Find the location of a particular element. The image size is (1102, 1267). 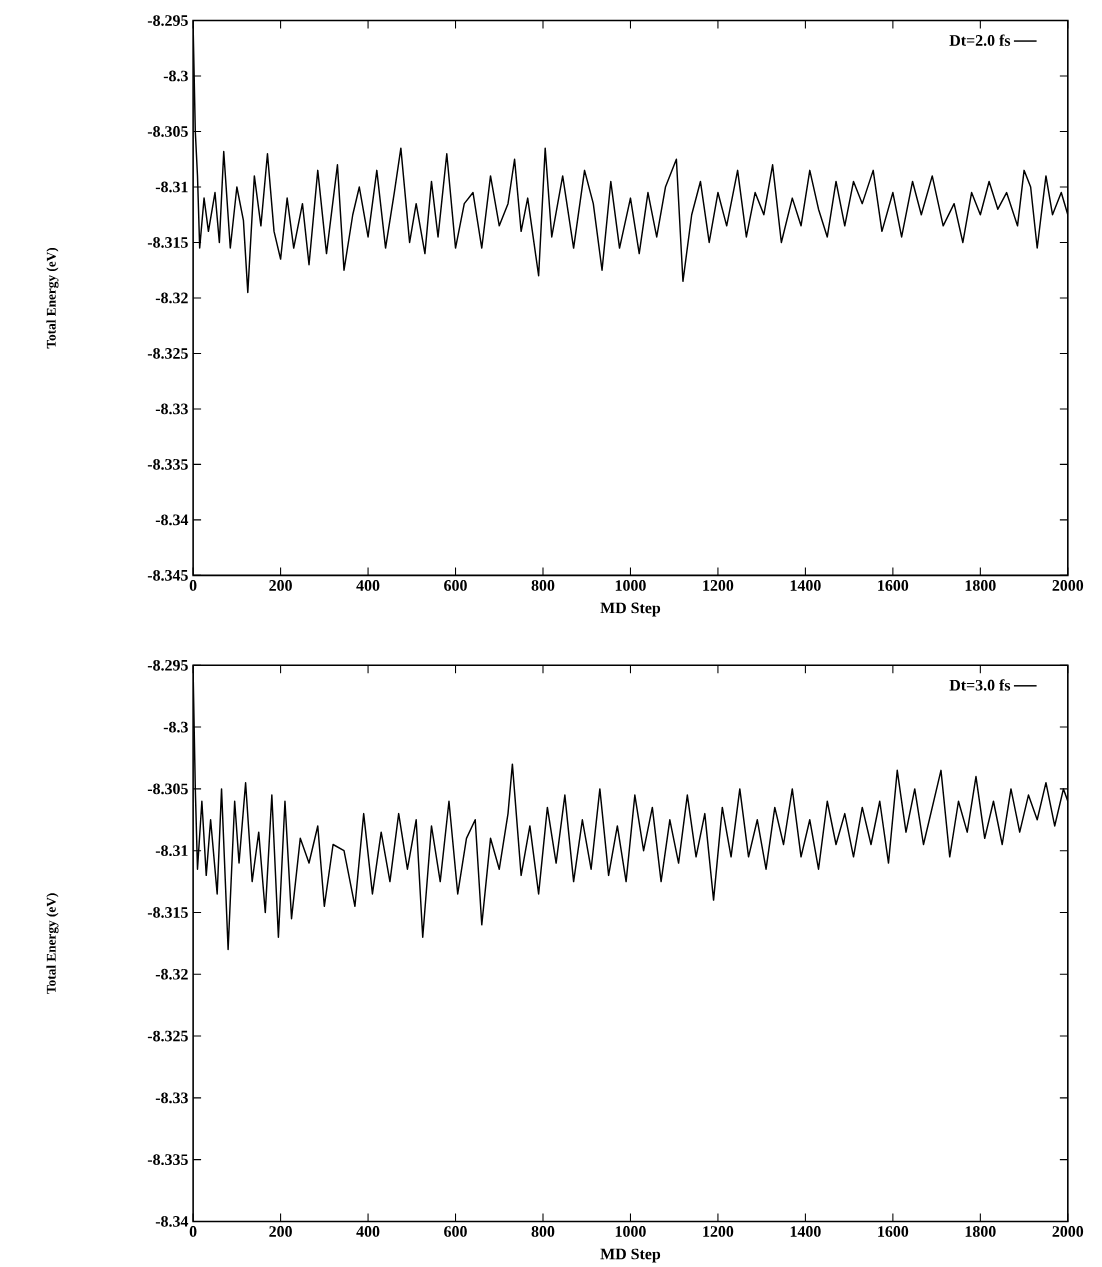

legend-label: Dt=2.0 fs is located at coordinates (980, 40).